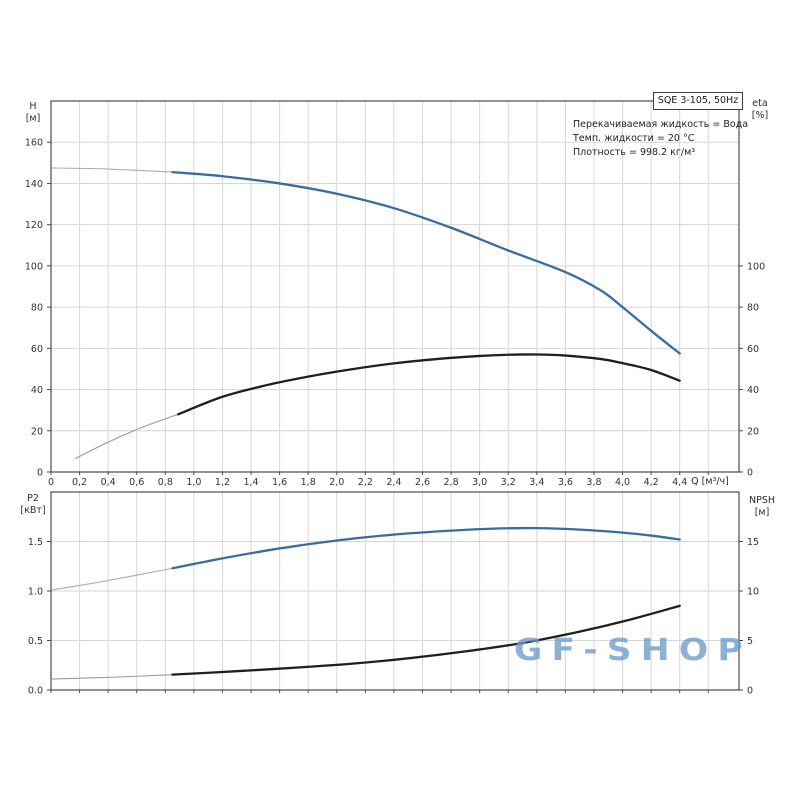 This screenshot has width=800, height=800. I want to click on h-axis-label-line1: H, so click(33, 106).